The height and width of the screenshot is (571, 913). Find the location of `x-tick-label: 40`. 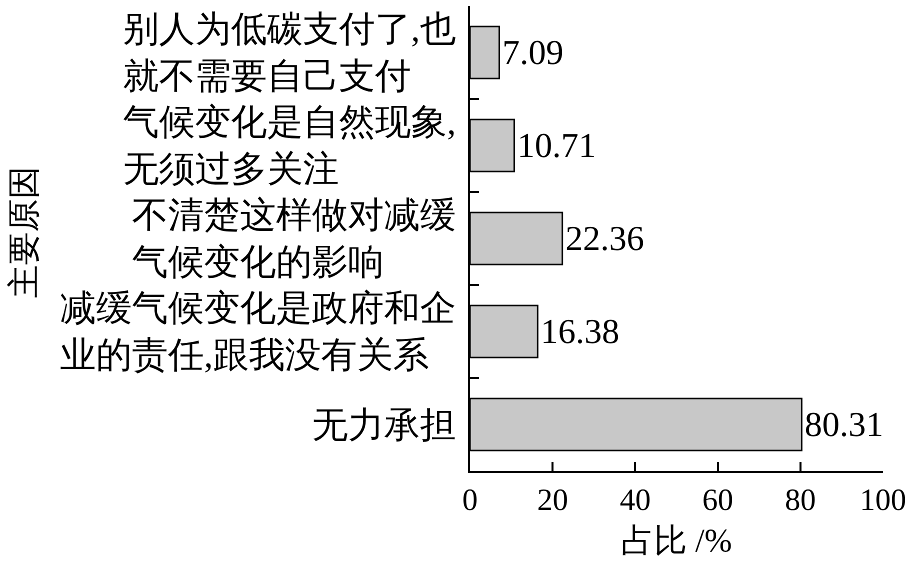

x-tick-label: 40 is located at coordinates (635, 500).